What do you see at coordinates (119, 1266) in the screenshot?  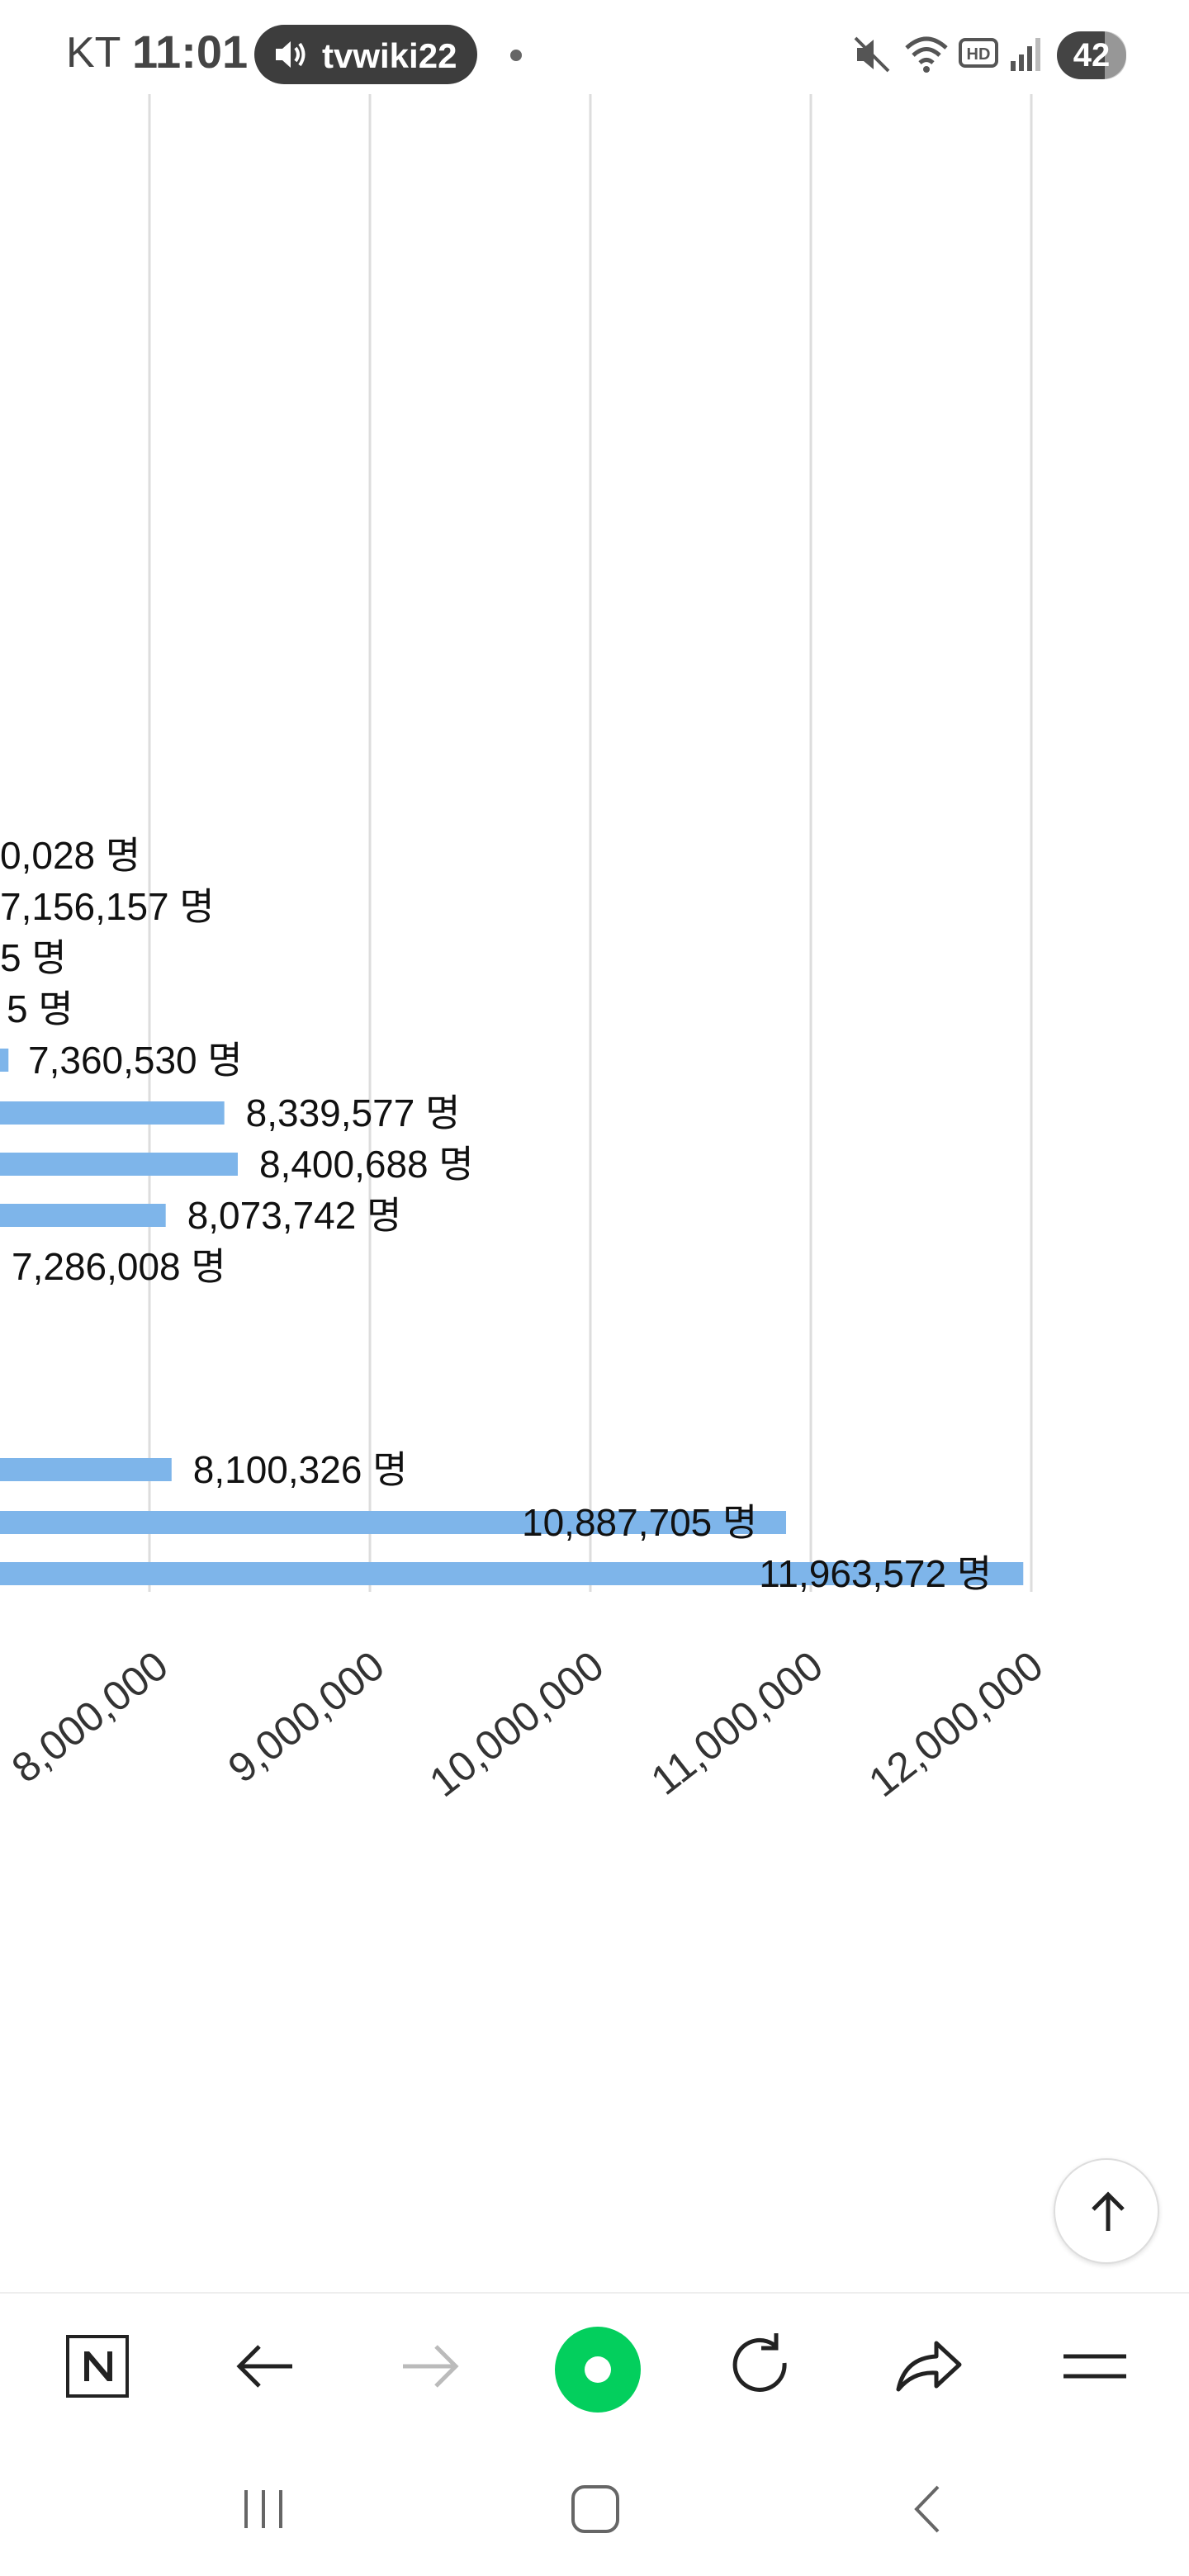 I see `bar-value-label: 7,286,008 명` at bounding box center [119, 1266].